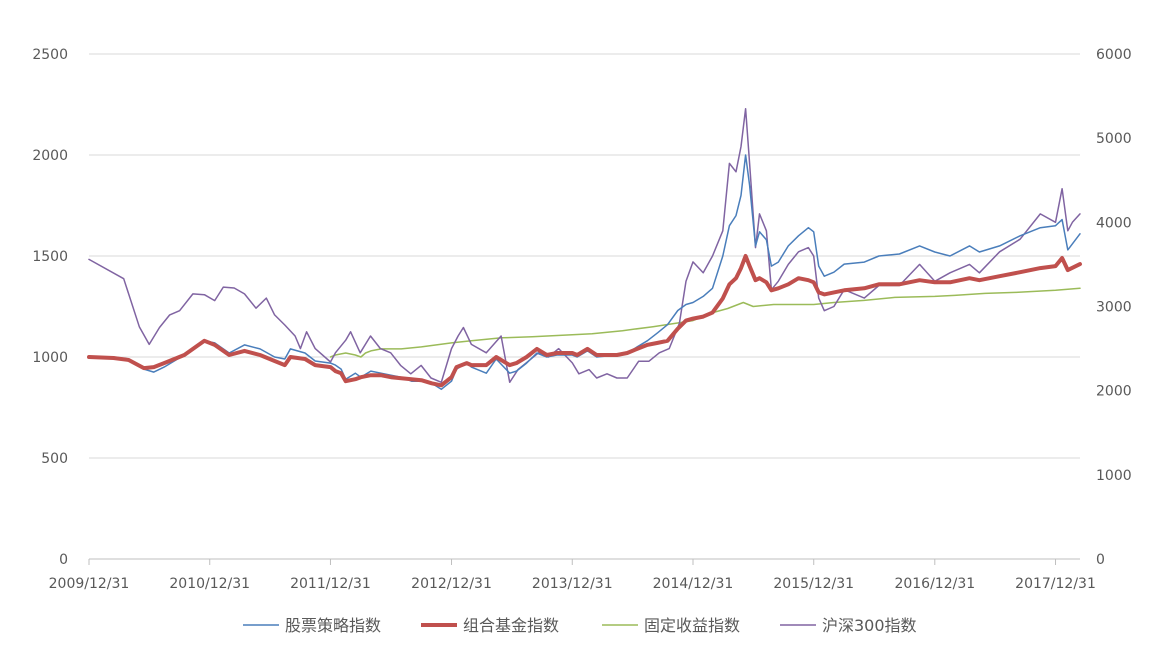  What do you see at coordinates (330, 584) in the screenshot?
I see `x-tick-label: 2011/12/31` at bounding box center [330, 584].